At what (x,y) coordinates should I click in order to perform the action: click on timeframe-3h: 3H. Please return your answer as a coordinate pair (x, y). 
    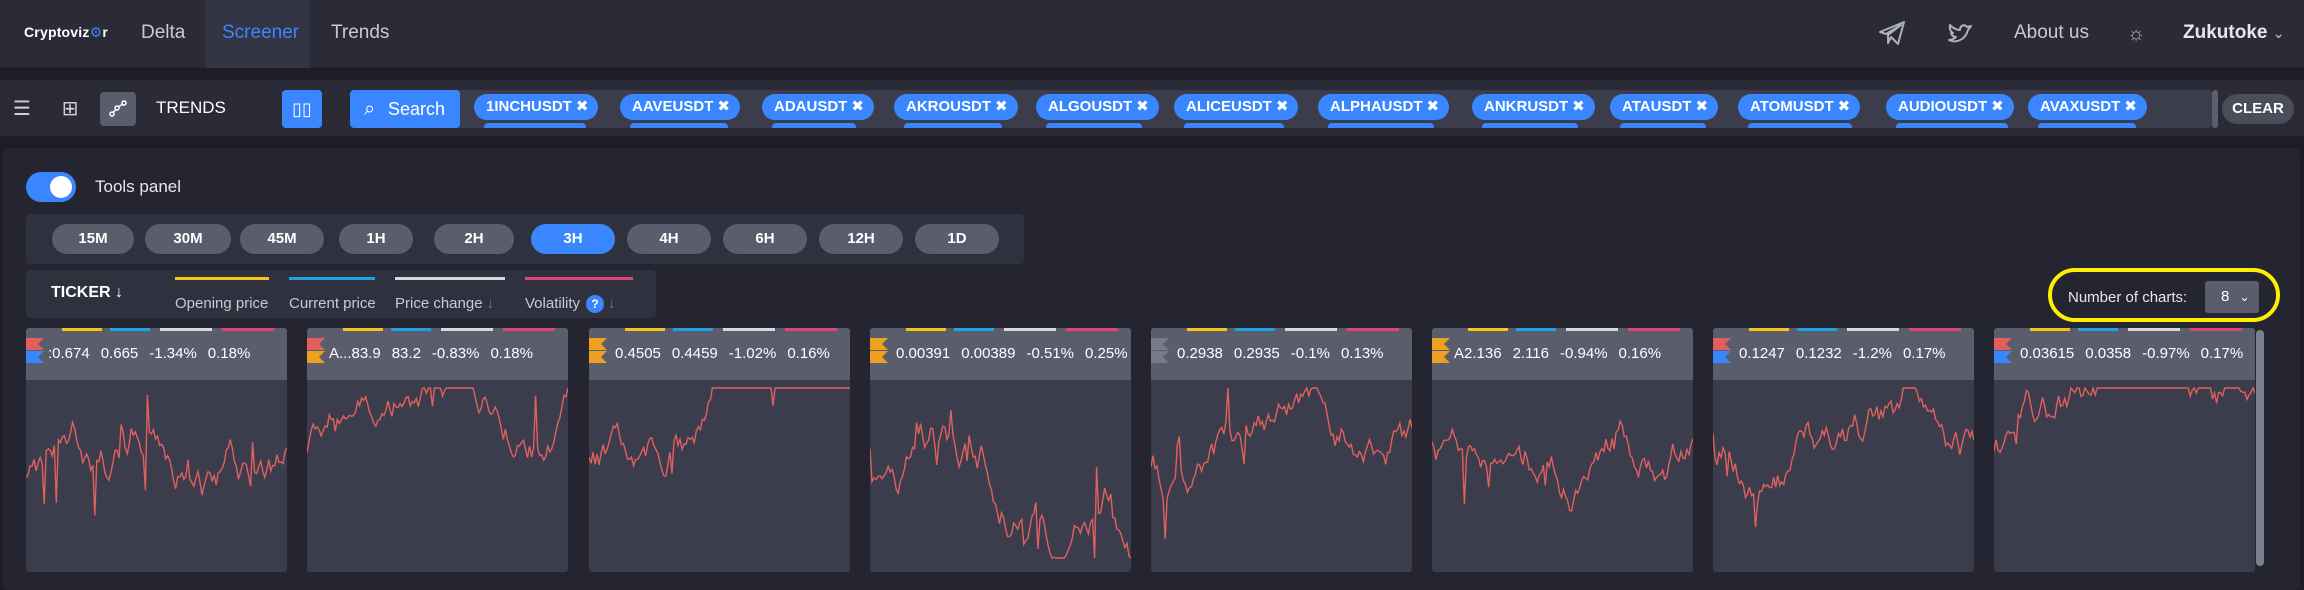
    Looking at the image, I should click on (573, 239).